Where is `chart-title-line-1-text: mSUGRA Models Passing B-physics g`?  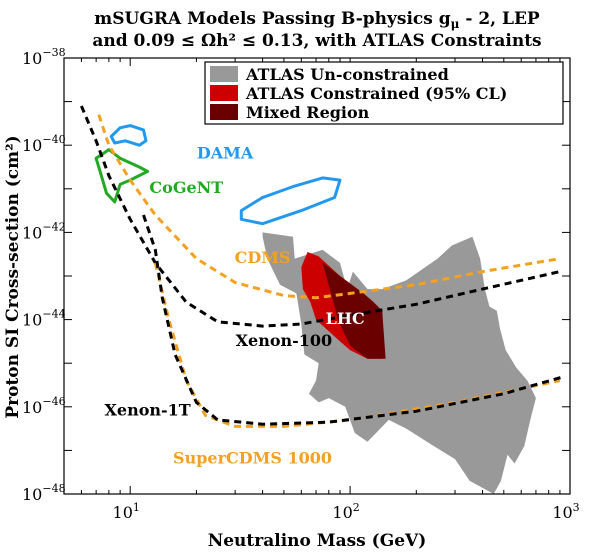
chart-title-line-1-text: mSUGRA Models Passing B-physics g is located at coordinates (272, 19).